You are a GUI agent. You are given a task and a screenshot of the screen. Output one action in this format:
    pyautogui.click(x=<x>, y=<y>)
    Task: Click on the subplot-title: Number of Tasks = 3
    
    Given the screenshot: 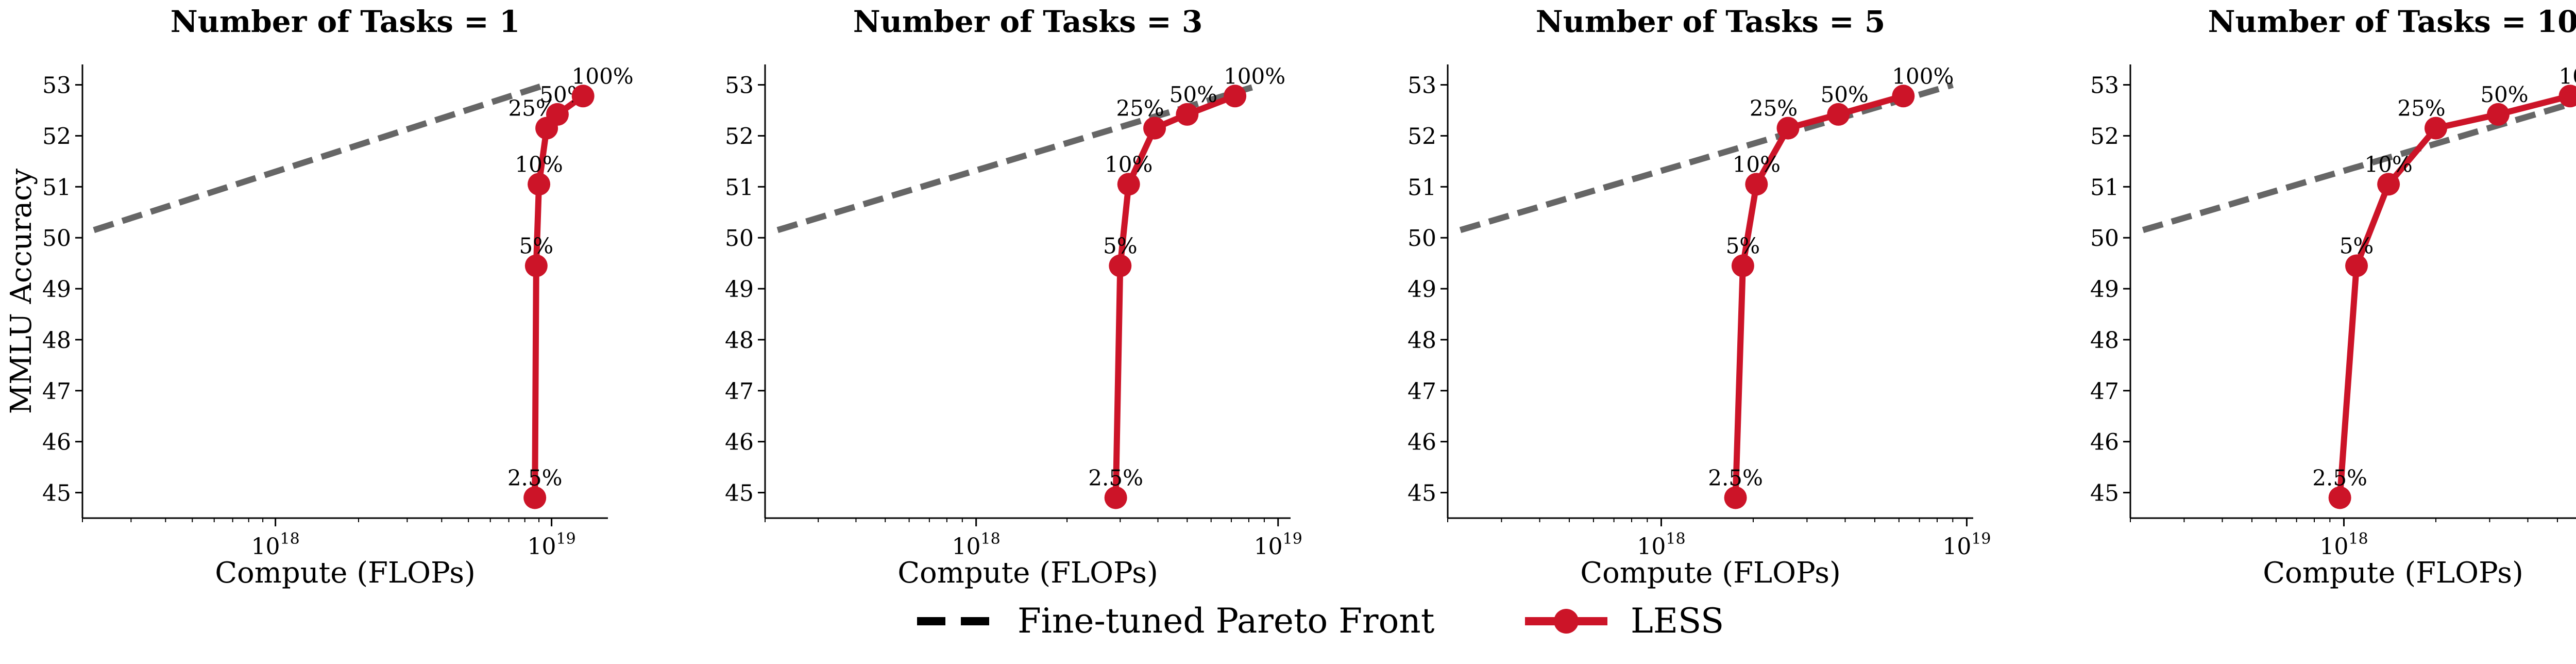 What is the action you would take?
    pyautogui.click(x=1028, y=21)
    